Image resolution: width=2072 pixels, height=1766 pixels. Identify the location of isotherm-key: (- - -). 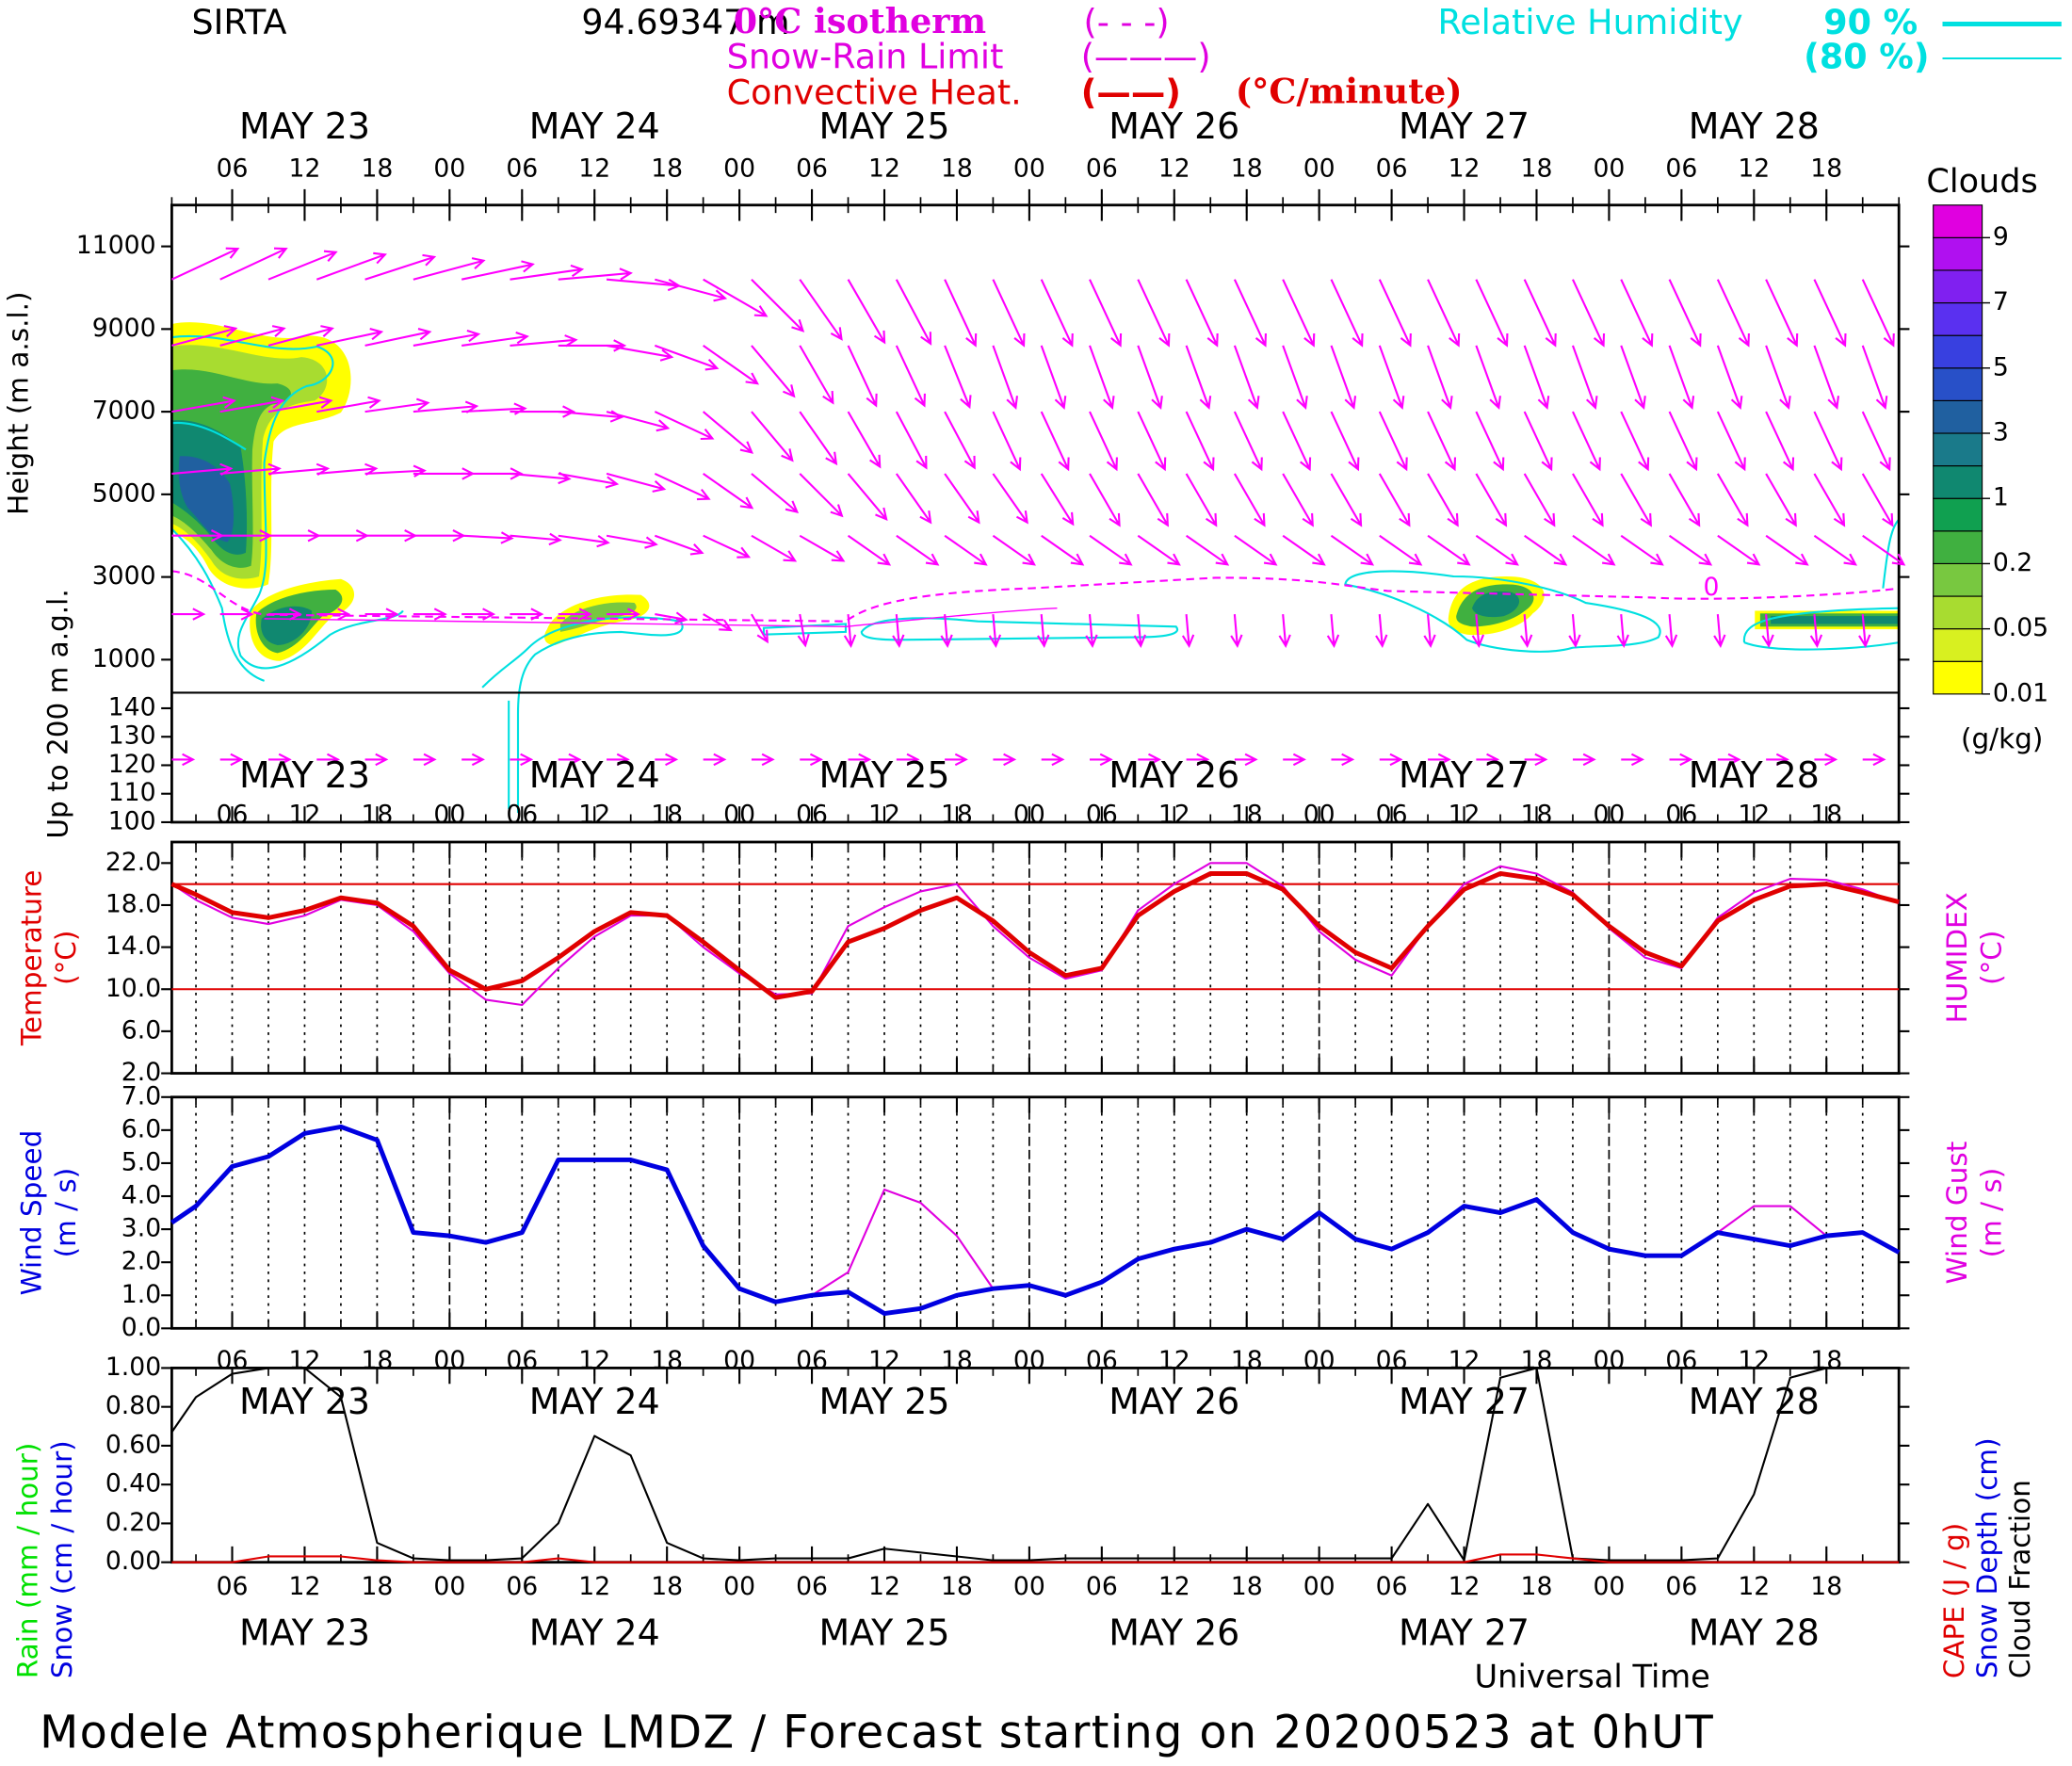
(1127, 22).